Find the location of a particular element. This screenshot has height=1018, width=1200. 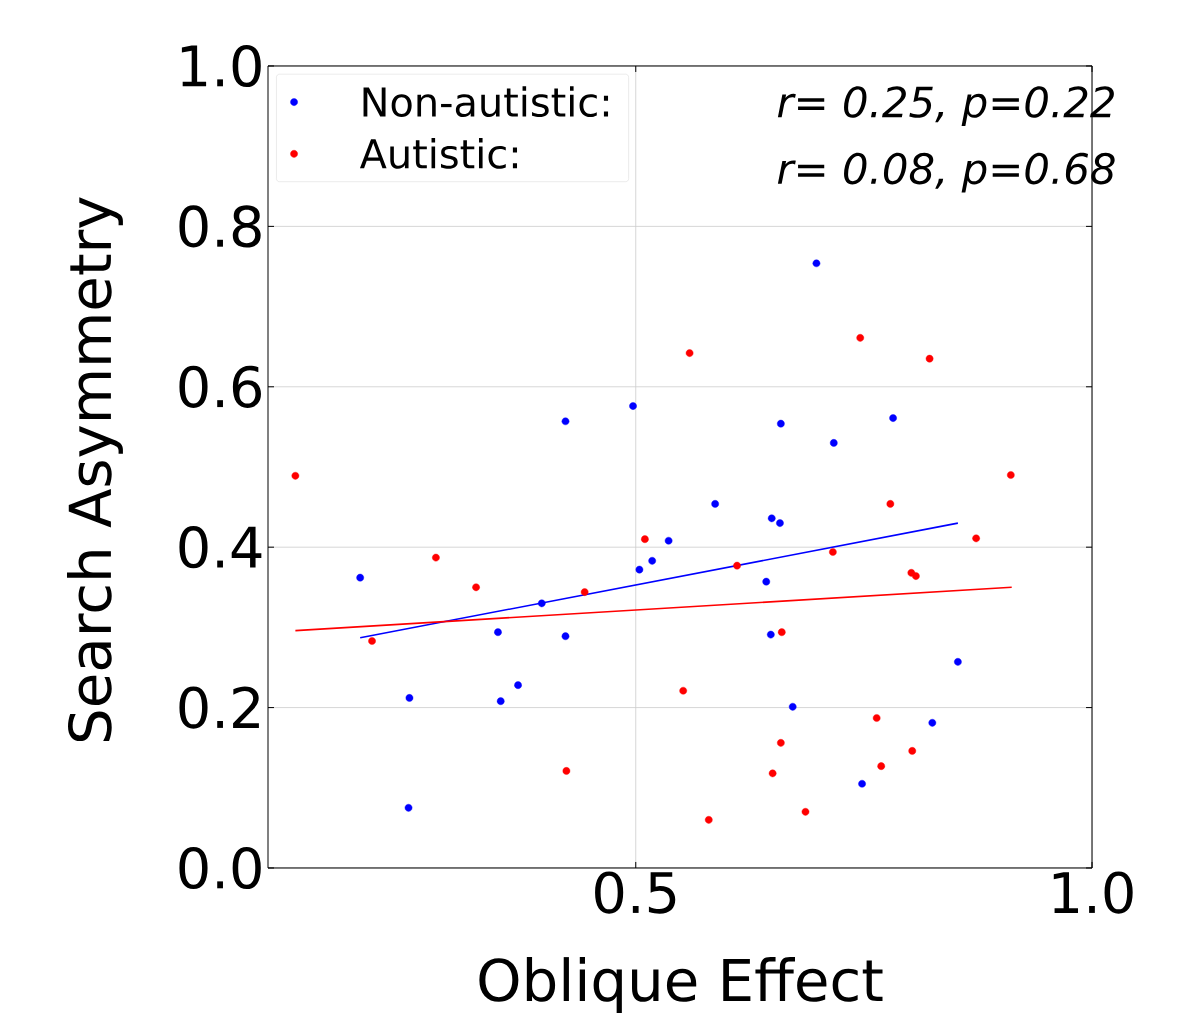

y-tick-label: 1.0 is located at coordinates (221, 66).